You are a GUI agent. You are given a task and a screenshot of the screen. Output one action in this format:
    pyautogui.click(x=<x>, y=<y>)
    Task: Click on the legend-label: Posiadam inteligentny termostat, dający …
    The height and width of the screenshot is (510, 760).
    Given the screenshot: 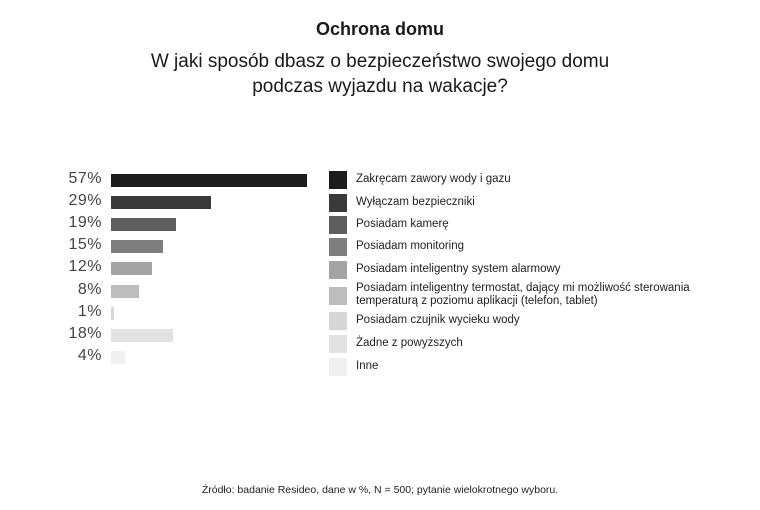 What is the action you would take?
    pyautogui.click(x=523, y=295)
    